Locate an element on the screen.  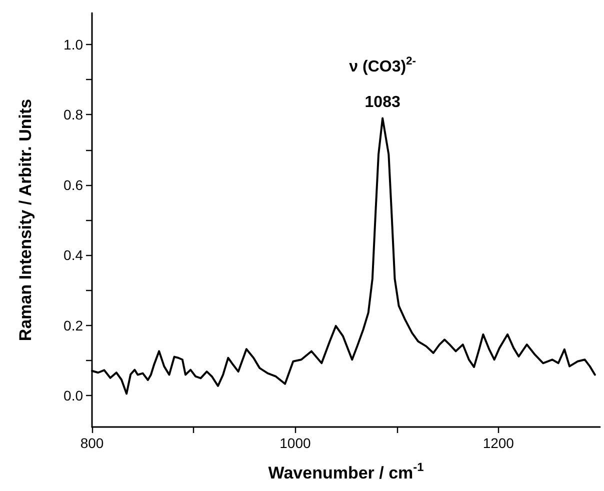
y-tick-label: 0.0 is located at coordinates (74, 395).